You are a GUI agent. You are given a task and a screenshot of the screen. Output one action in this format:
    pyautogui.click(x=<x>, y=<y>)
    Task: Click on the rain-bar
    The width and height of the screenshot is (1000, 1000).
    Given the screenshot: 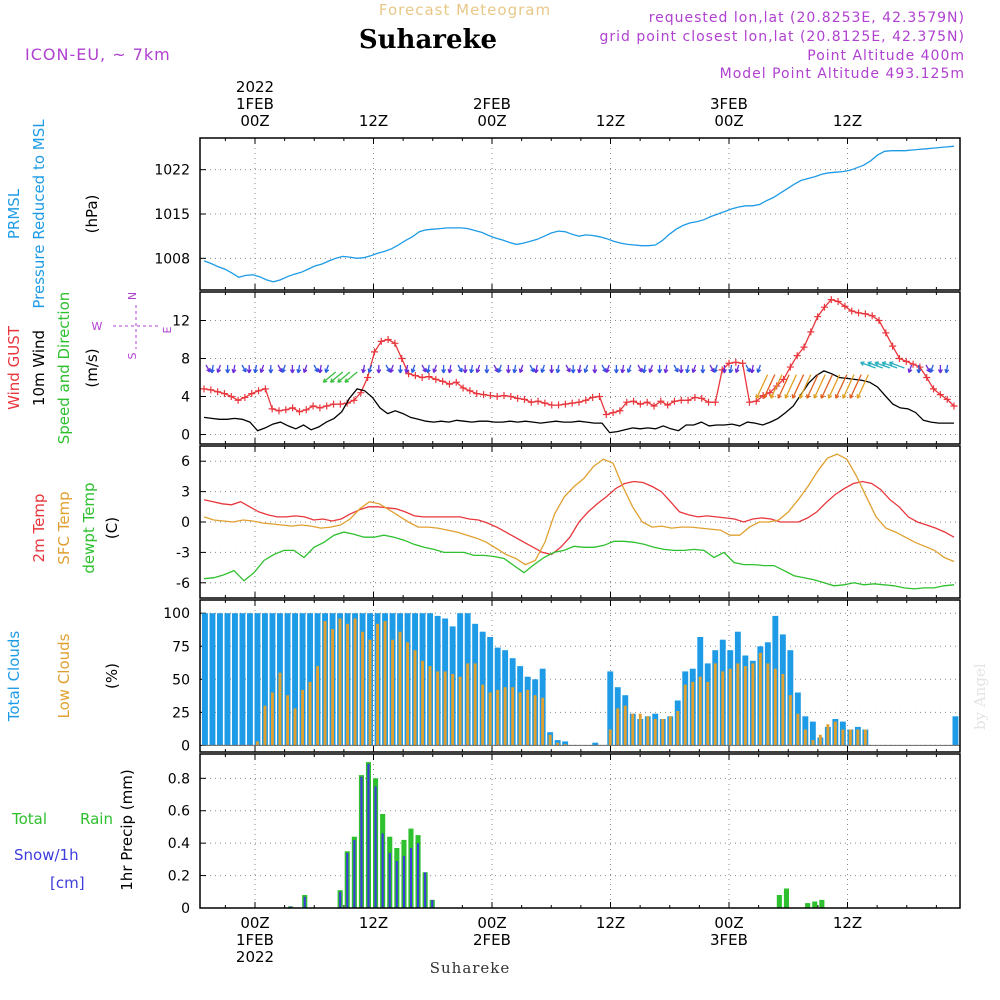 What is the action you would take?
    pyautogui.click(x=808, y=905)
    